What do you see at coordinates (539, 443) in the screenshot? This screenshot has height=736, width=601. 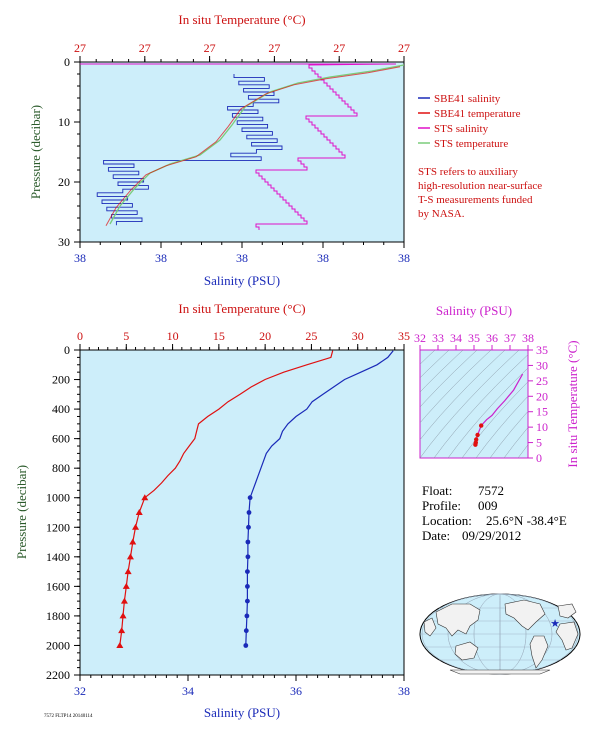 I see `ts-right-tick-label: 5` at bounding box center [539, 443].